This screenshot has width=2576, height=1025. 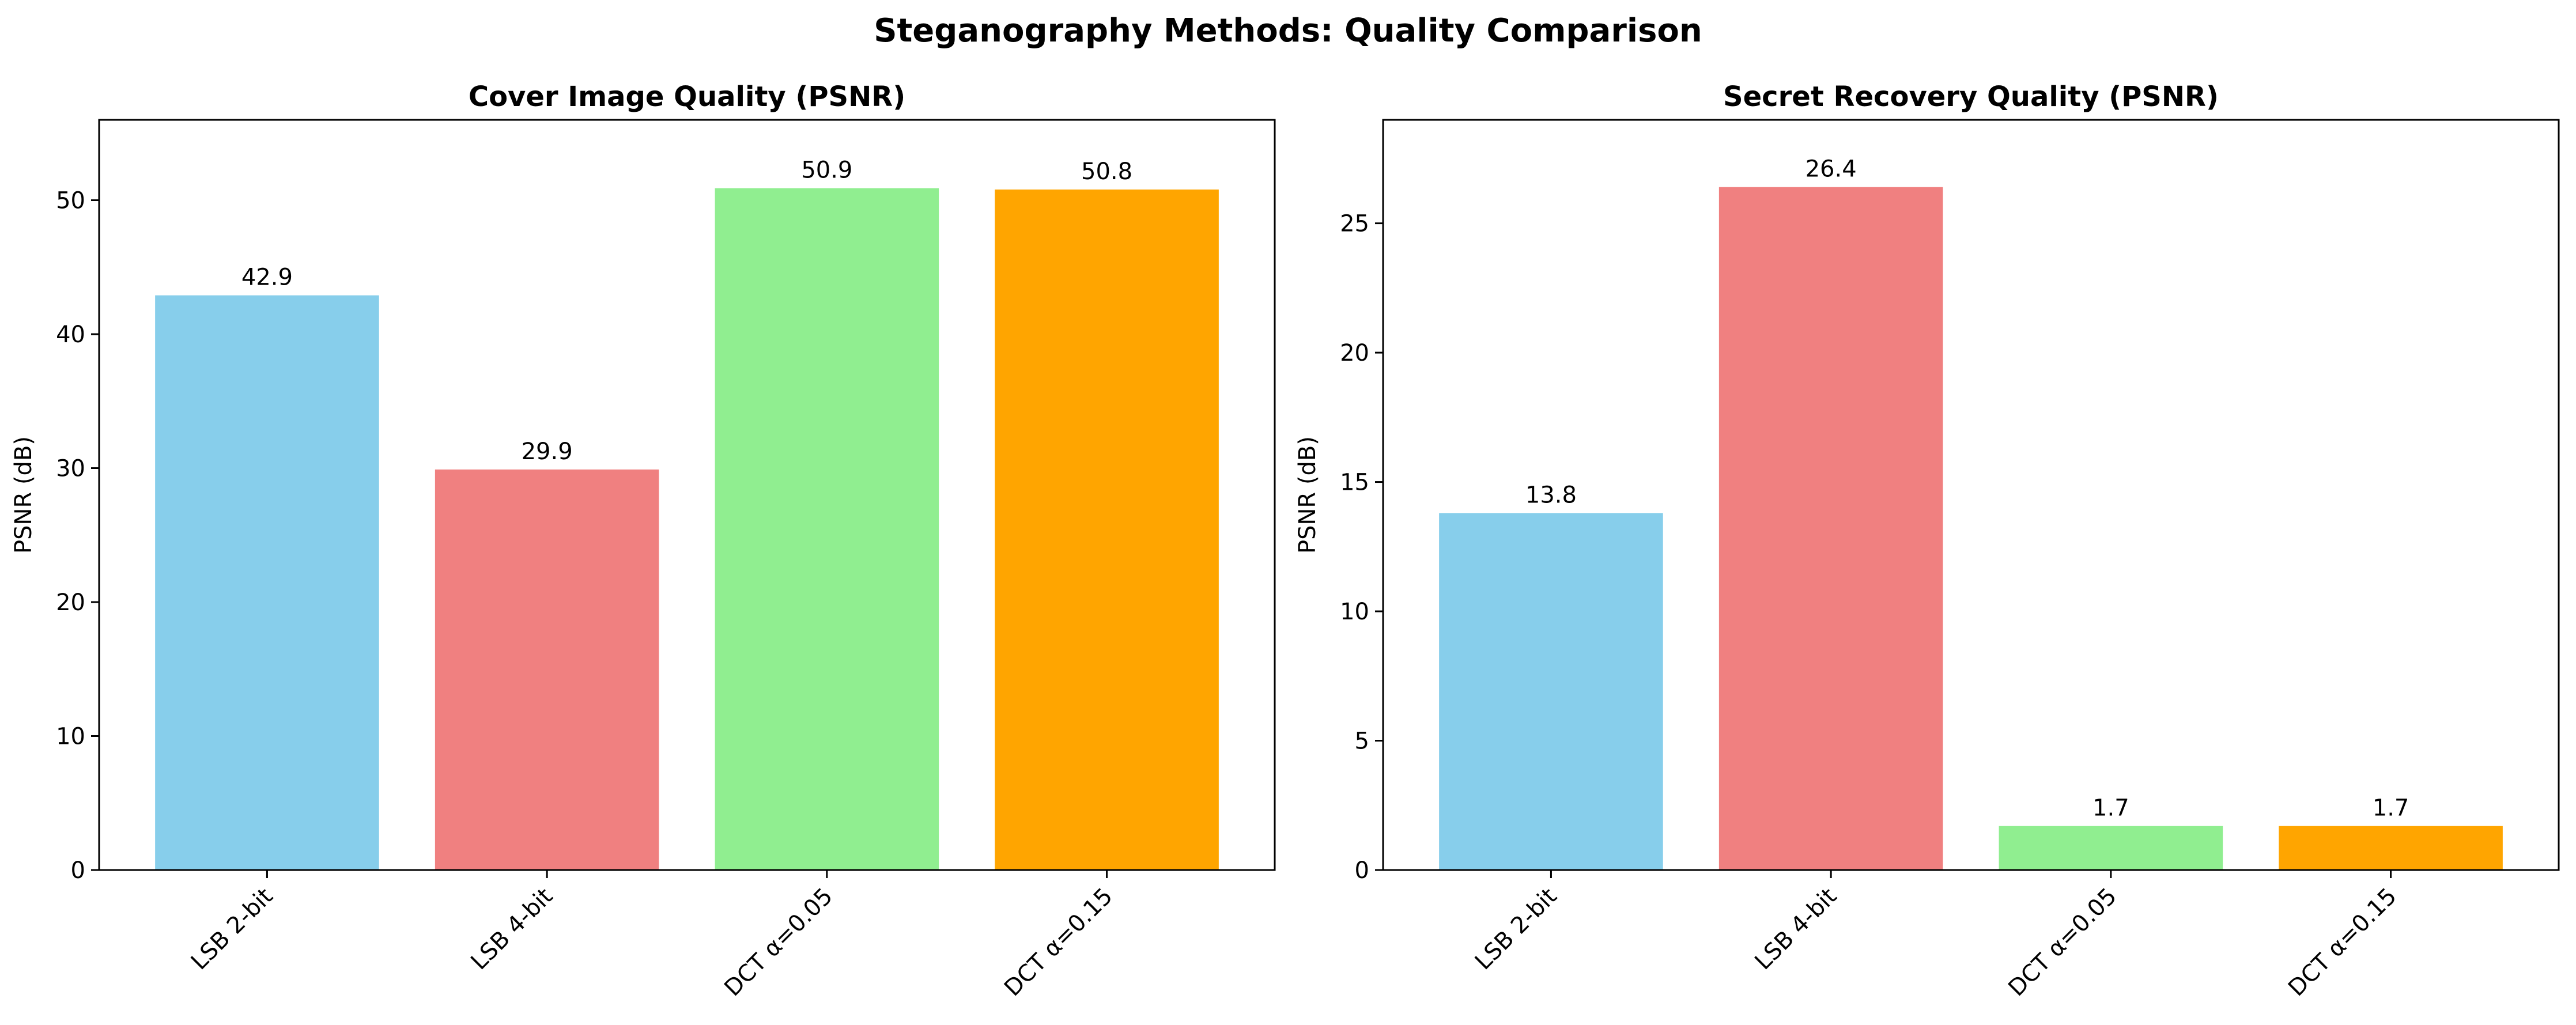 I want to click on chart-1-xtick-label-1: LSB 2-bit, so click(x=232, y=929).